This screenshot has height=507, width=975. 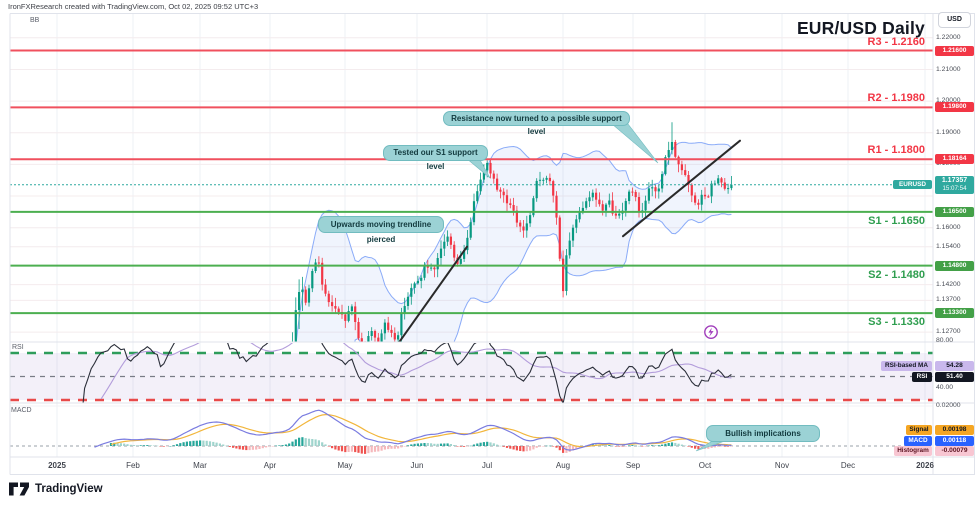 I want to click on current-price-badge: 1.17357 15:07:54, so click(x=954, y=184).